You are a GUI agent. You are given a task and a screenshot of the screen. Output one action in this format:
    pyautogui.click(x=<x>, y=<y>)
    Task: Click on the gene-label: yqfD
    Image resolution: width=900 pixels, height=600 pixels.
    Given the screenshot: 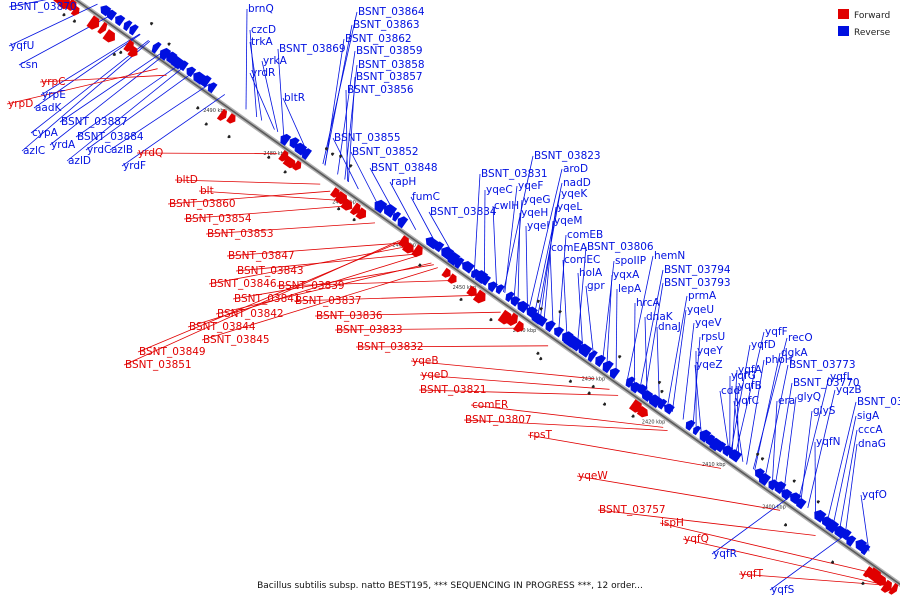 What is the action you would take?
    pyautogui.click(x=763, y=345)
    